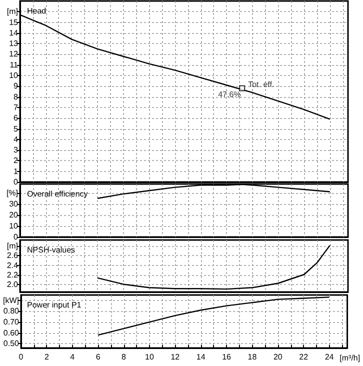 This screenshot has width=363, height=366. Describe the element at coordinates (51, 250) in the screenshot. I see `text: NPSH-values` at that location.